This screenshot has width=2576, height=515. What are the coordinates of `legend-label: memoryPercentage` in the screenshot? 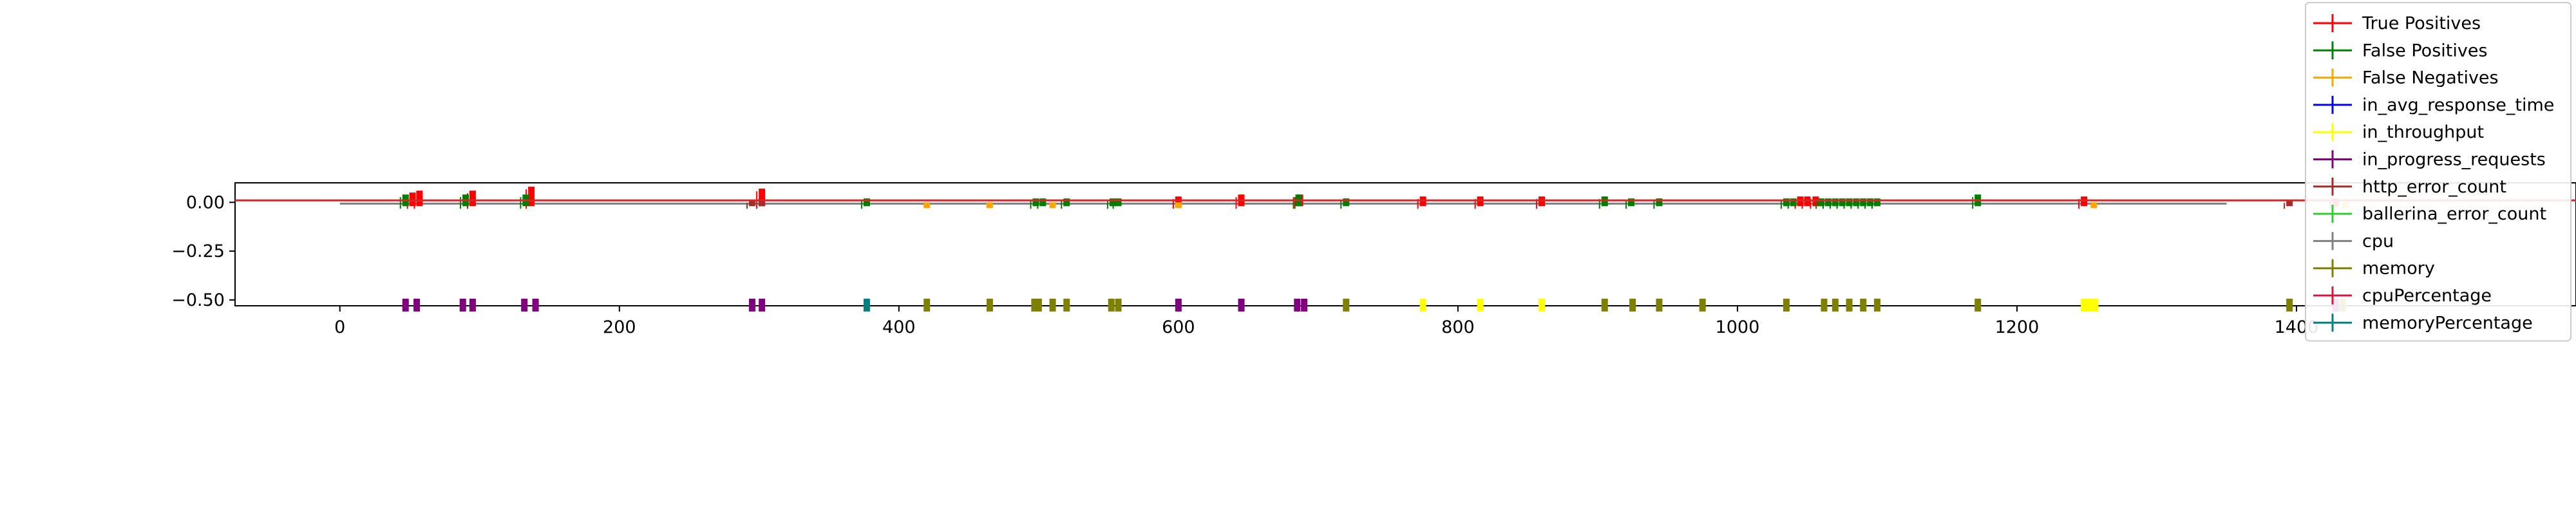 It's located at (2447, 323).